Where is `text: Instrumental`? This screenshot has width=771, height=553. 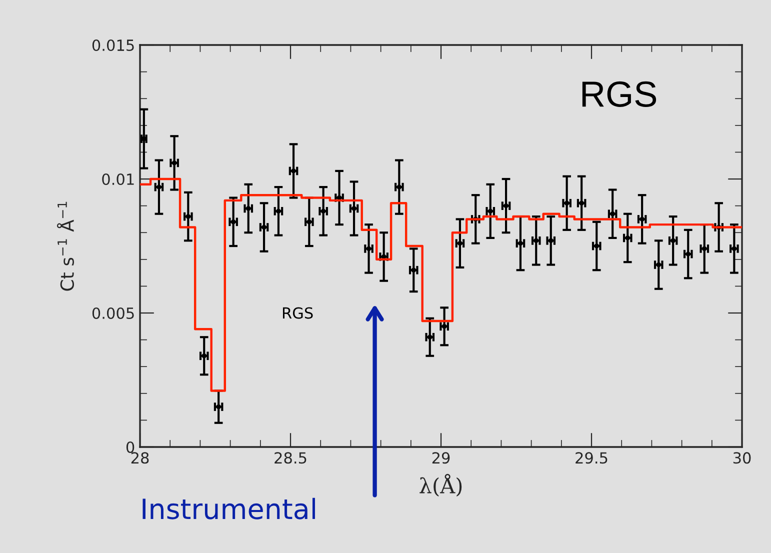 text: Instrumental is located at coordinates (228, 509).